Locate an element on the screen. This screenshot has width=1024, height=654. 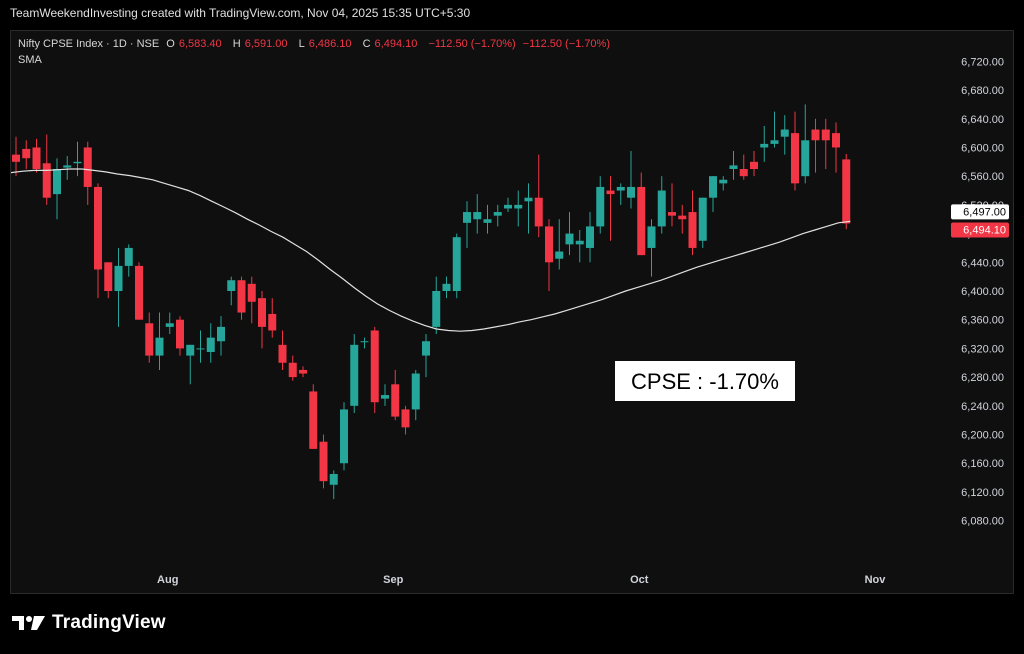
legend-high-label: H is located at coordinates (236, 44).